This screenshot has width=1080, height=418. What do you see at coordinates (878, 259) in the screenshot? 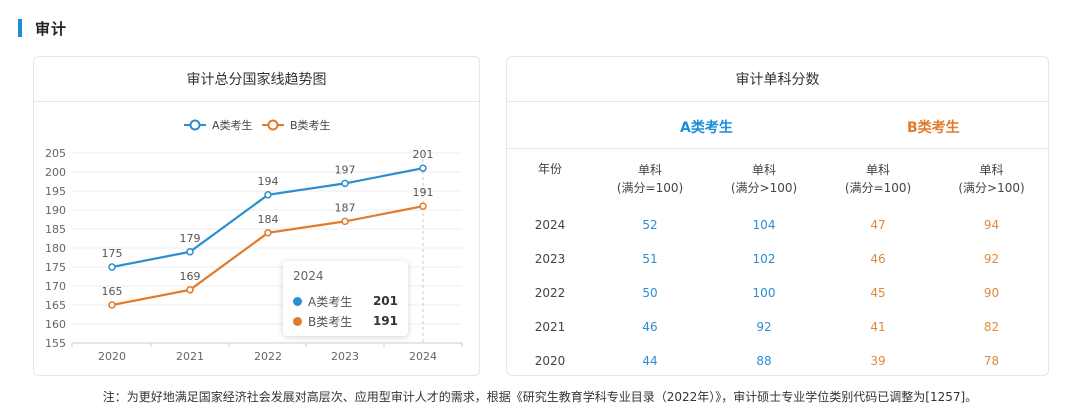
I see `cell-b-100: 46` at bounding box center [878, 259].